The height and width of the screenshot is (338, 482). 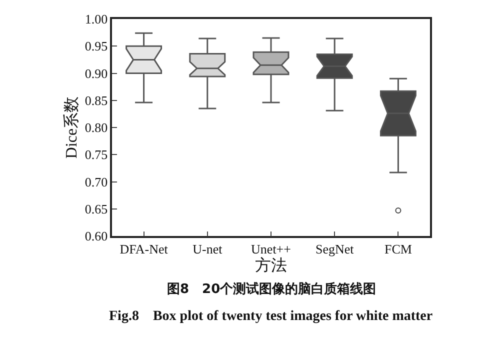 What do you see at coordinates (144, 248) in the screenshot?
I see `x-tick-label: DFA-Net` at bounding box center [144, 248].